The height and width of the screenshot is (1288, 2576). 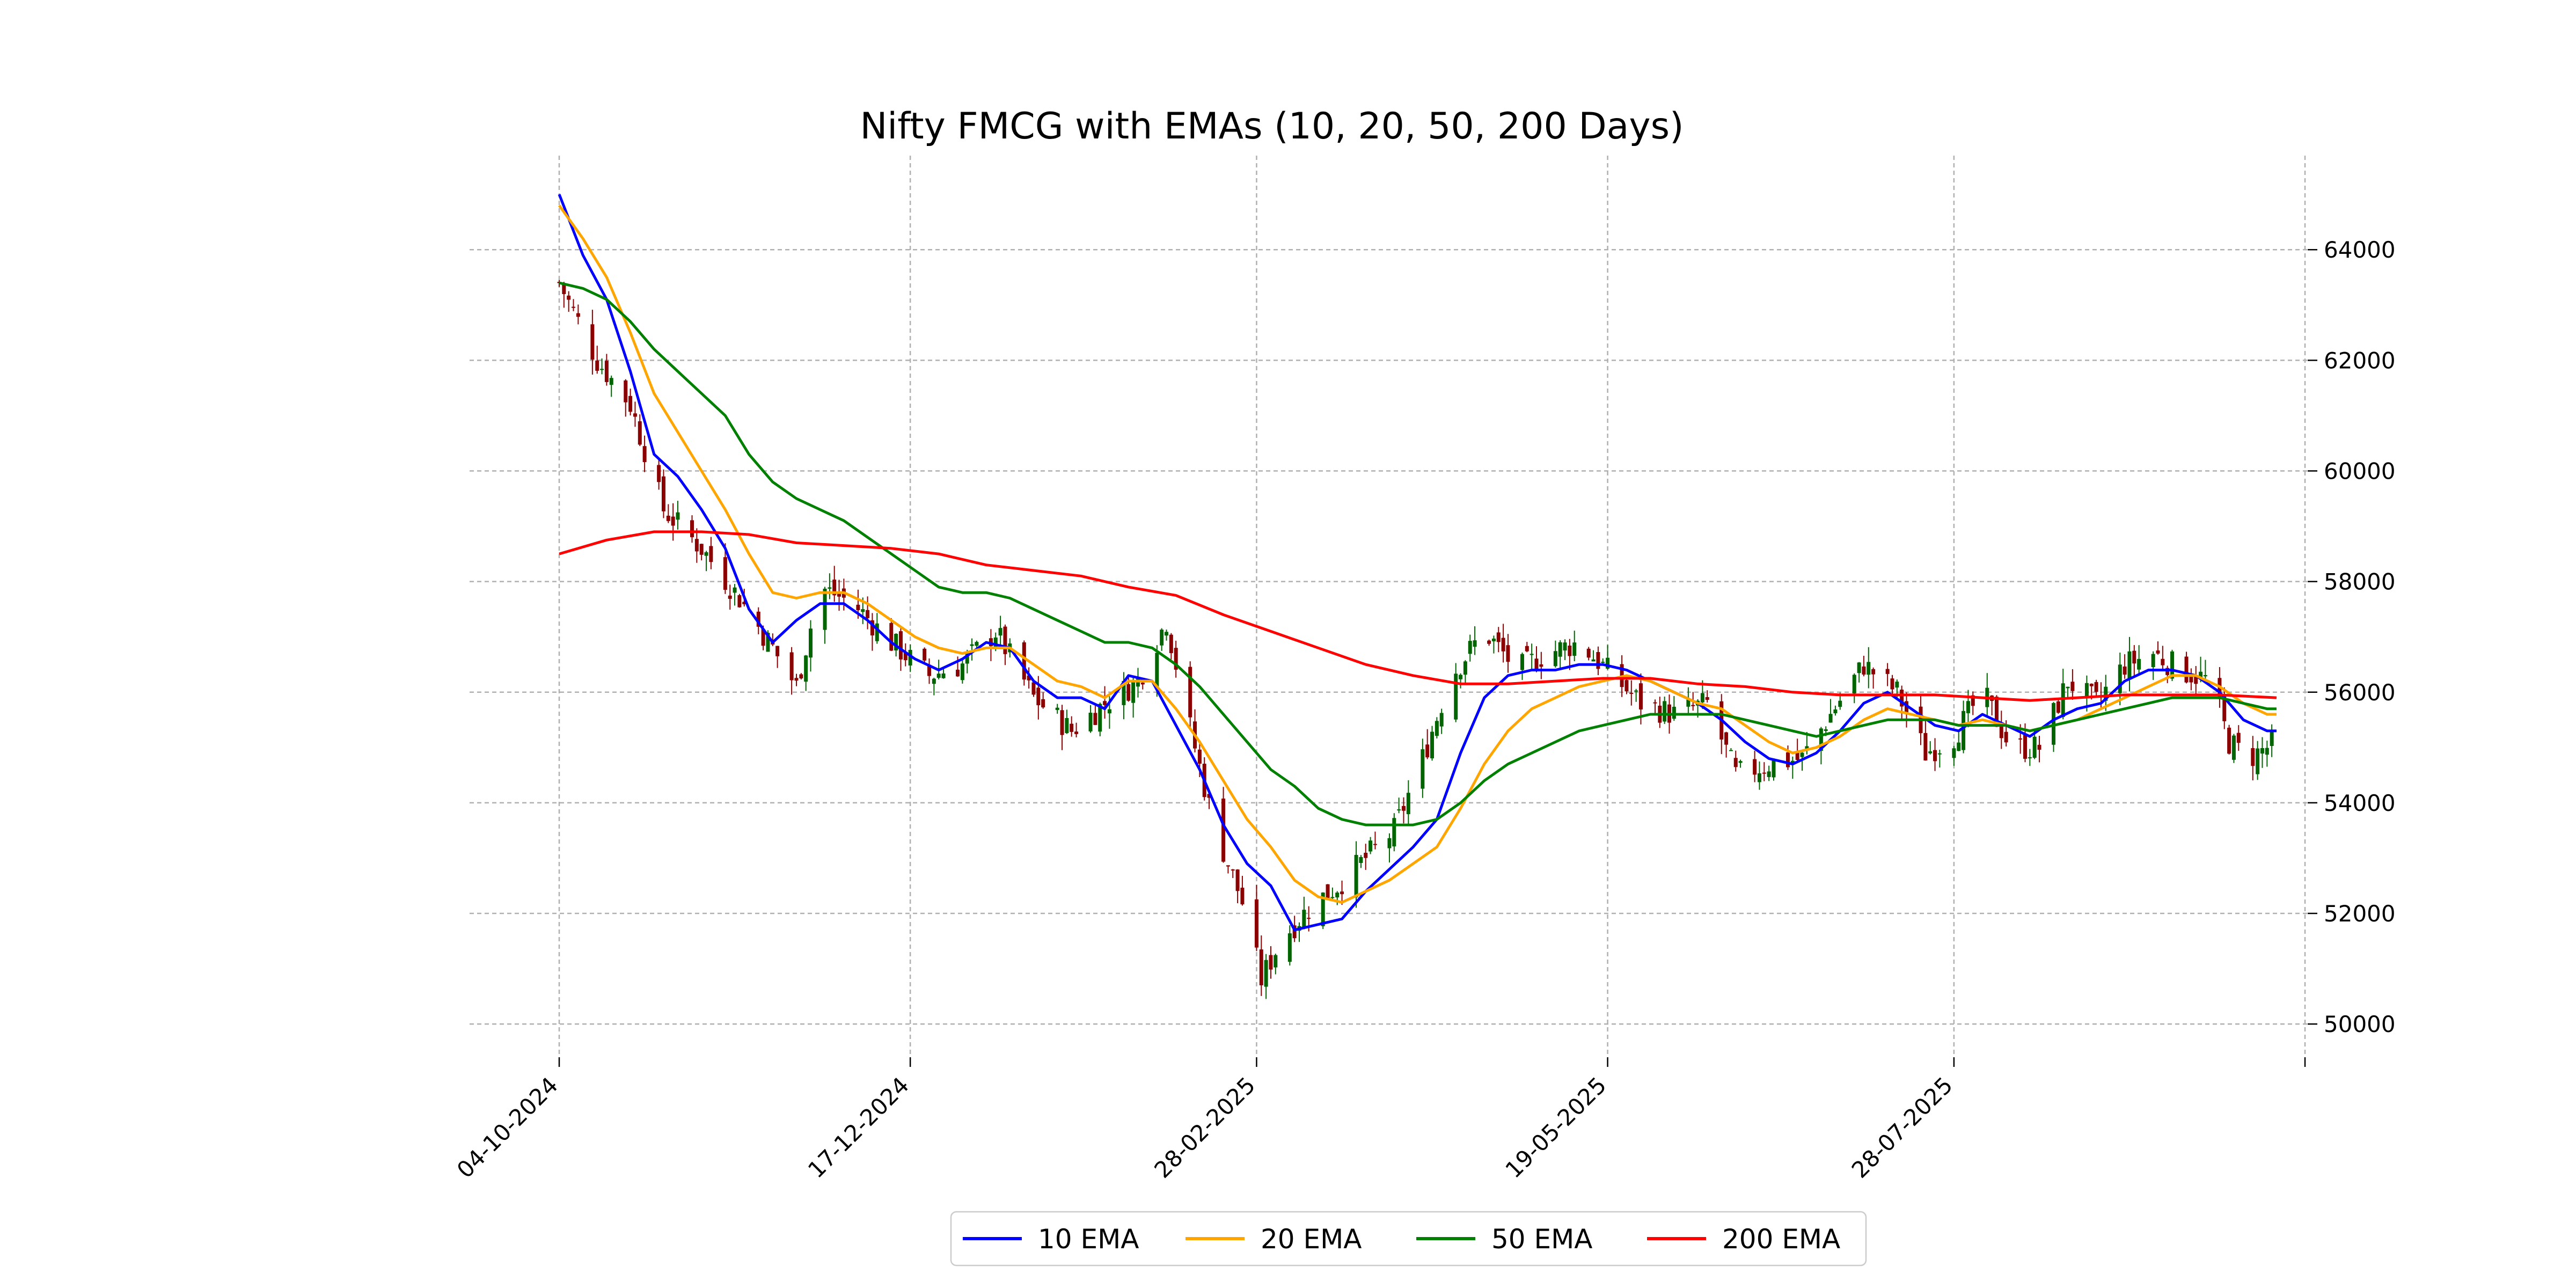 I want to click on legend: 10 EMA 20 EMA 50 EMA 200 EMA, so click(x=1408, y=1239).